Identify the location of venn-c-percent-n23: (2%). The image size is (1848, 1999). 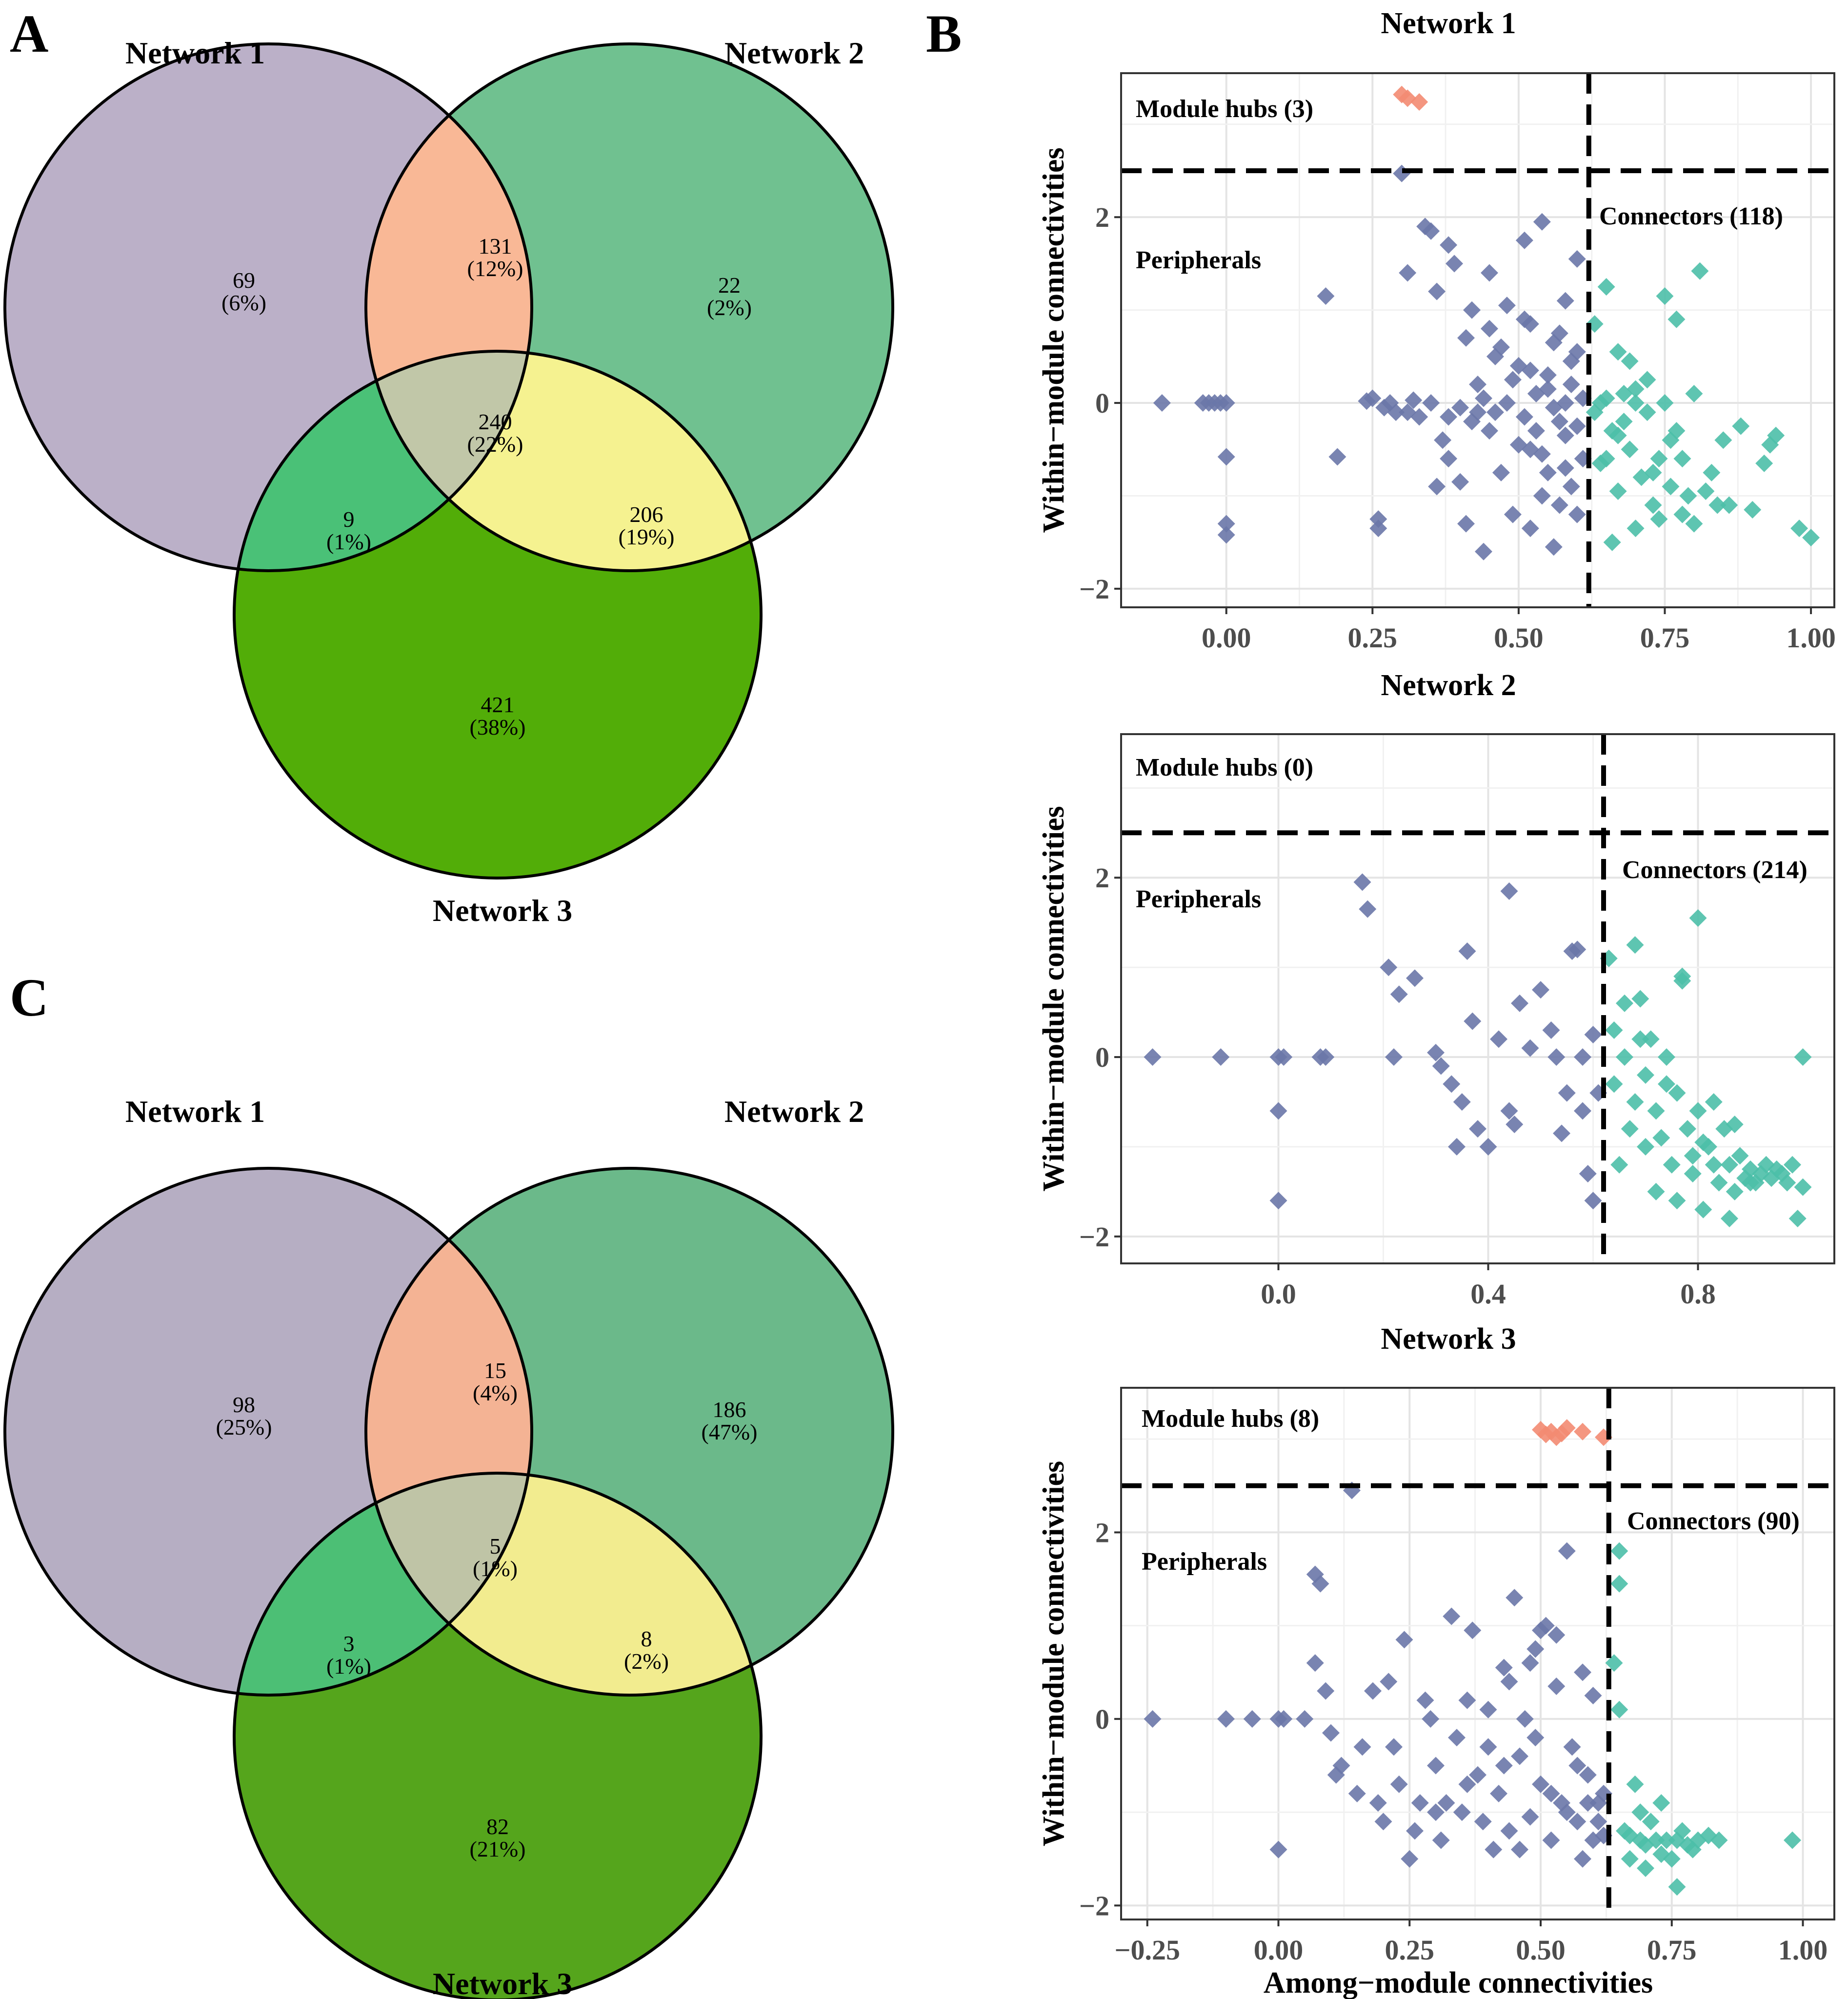
(646, 1661).